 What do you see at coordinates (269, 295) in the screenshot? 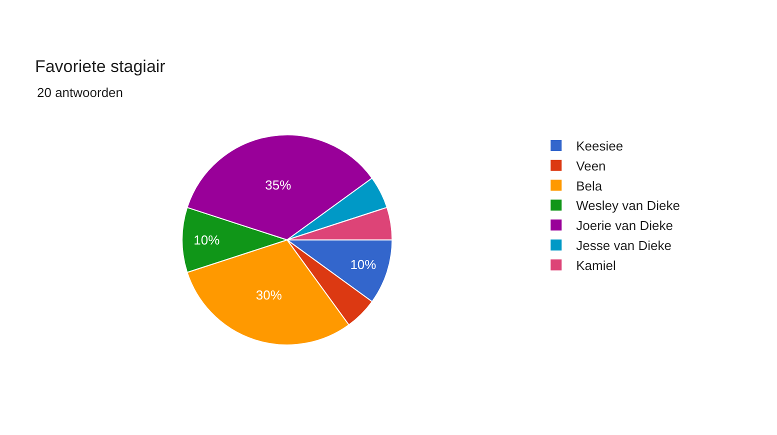
I see `data-label: 30%` at bounding box center [269, 295].